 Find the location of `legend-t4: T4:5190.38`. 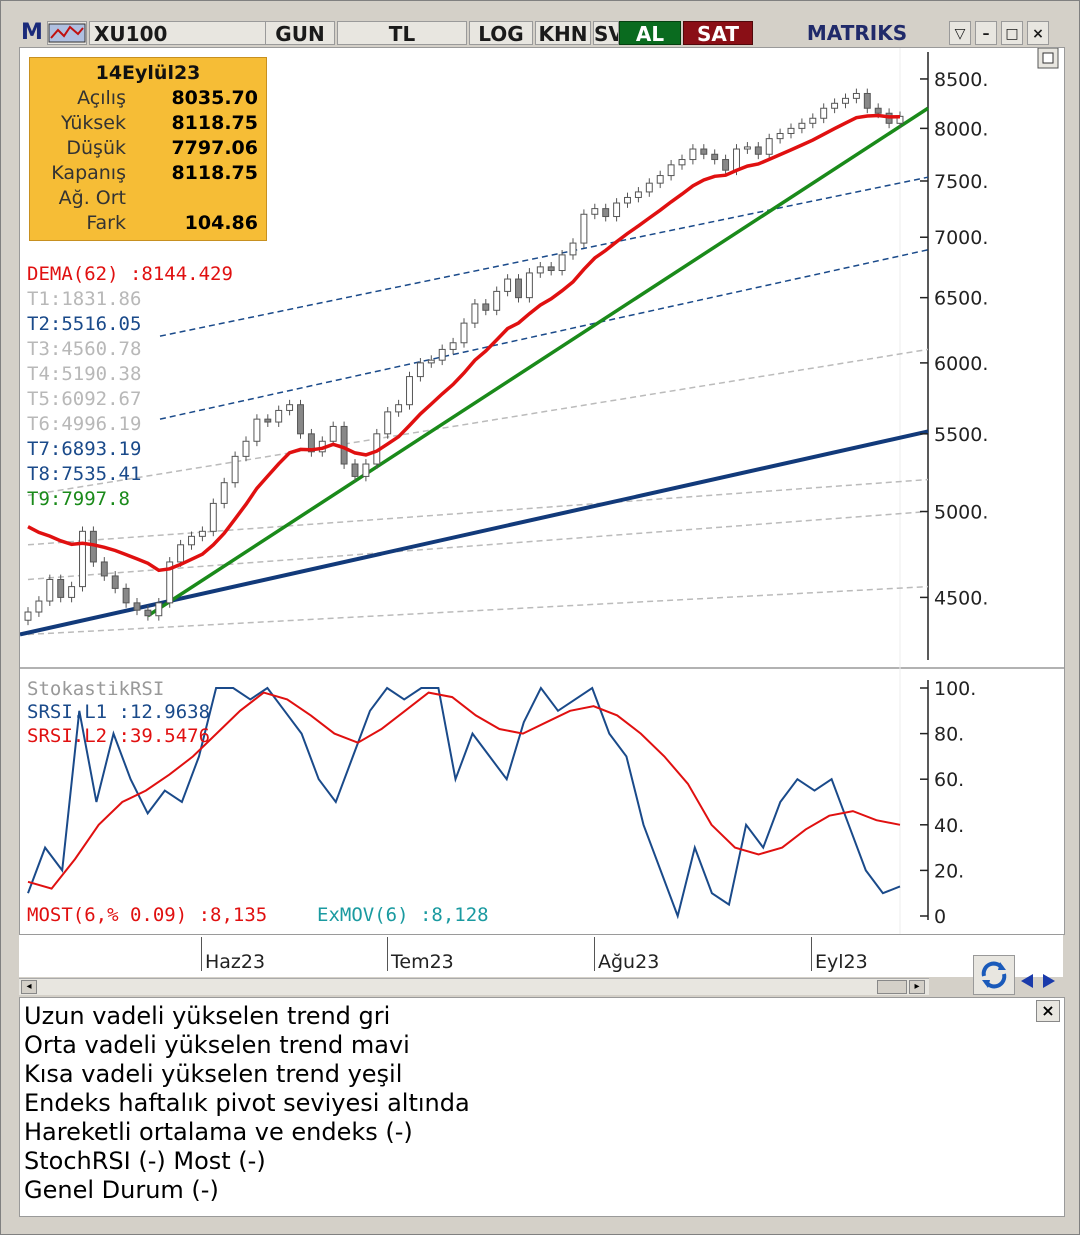

legend-t4: T4:5190.38 is located at coordinates (84, 374).